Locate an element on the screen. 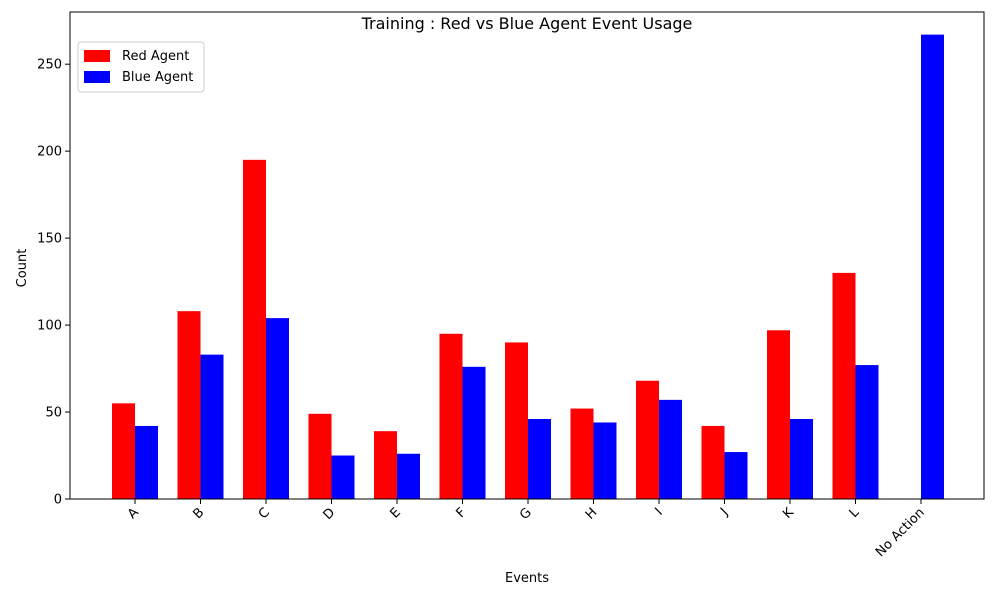 This screenshot has height=600, width=1000. bar-red-agent-e is located at coordinates (385, 465).